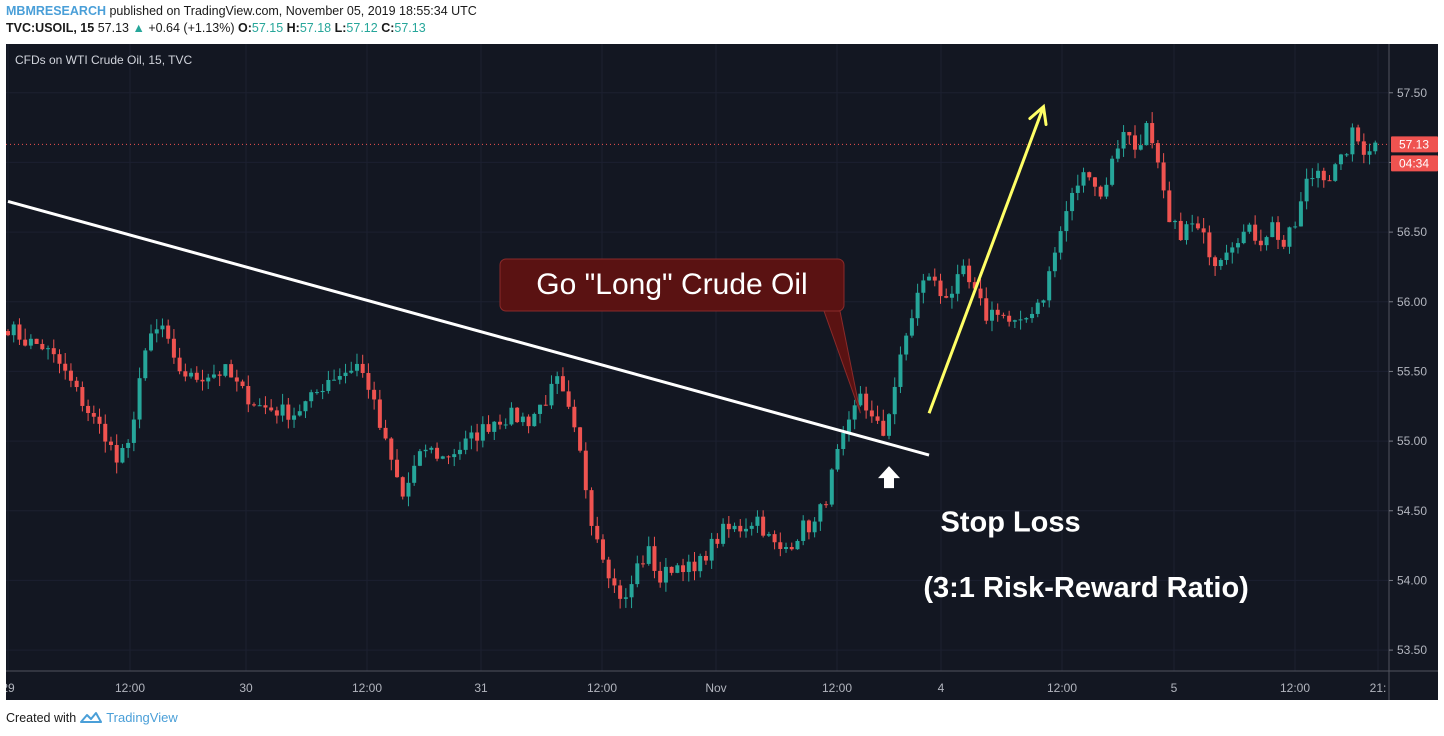 The height and width of the screenshot is (736, 1444). Describe the element at coordinates (941, 688) in the screenshot. I see `time-tick-label: 4` at that location.